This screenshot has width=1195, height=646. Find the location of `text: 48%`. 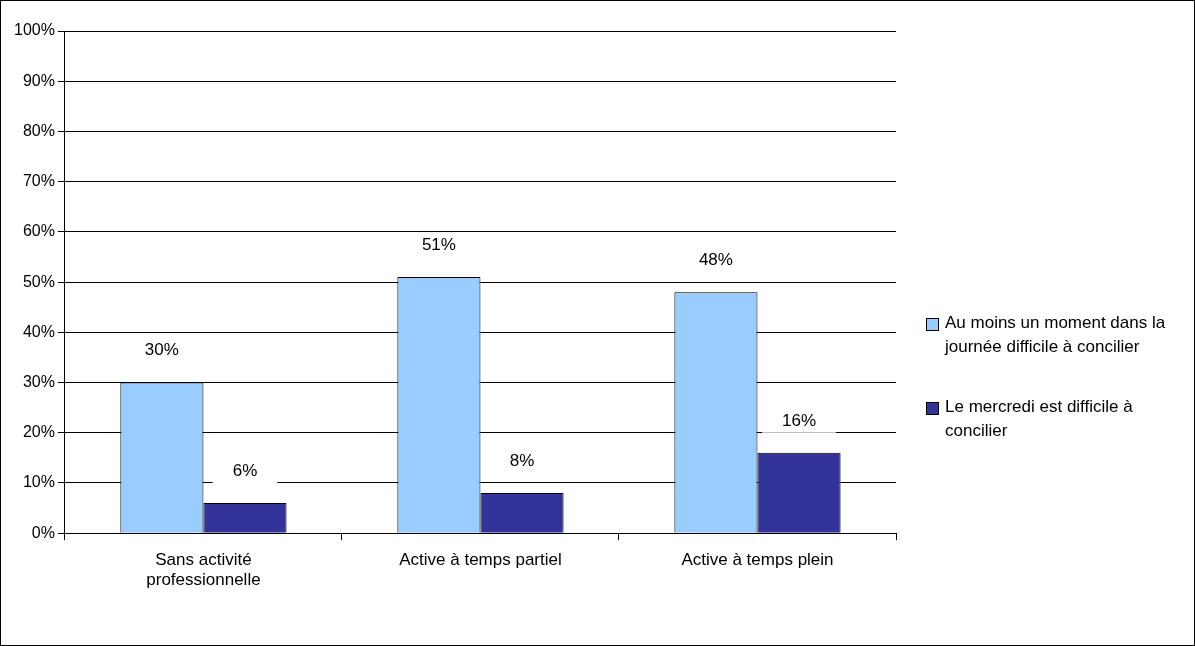

text: 48% is located at coordinates (715, 259).